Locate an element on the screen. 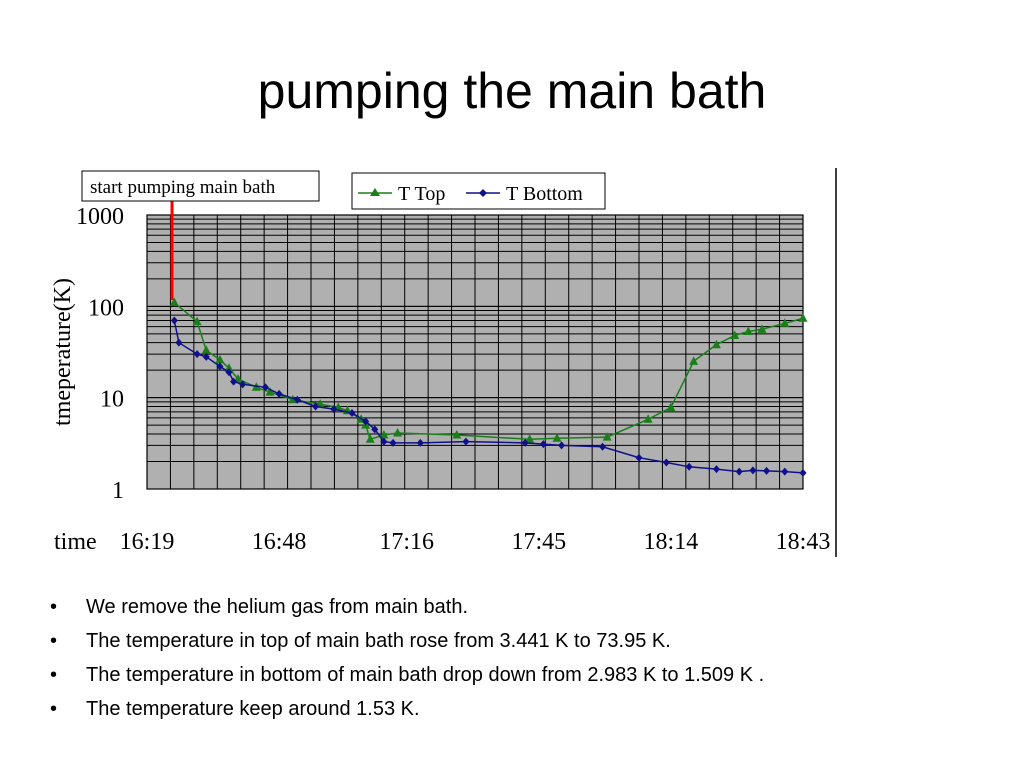 This screenshot has height=768, width=1024. x-tick-label: 18:43 is located at coordinates (803, 542).